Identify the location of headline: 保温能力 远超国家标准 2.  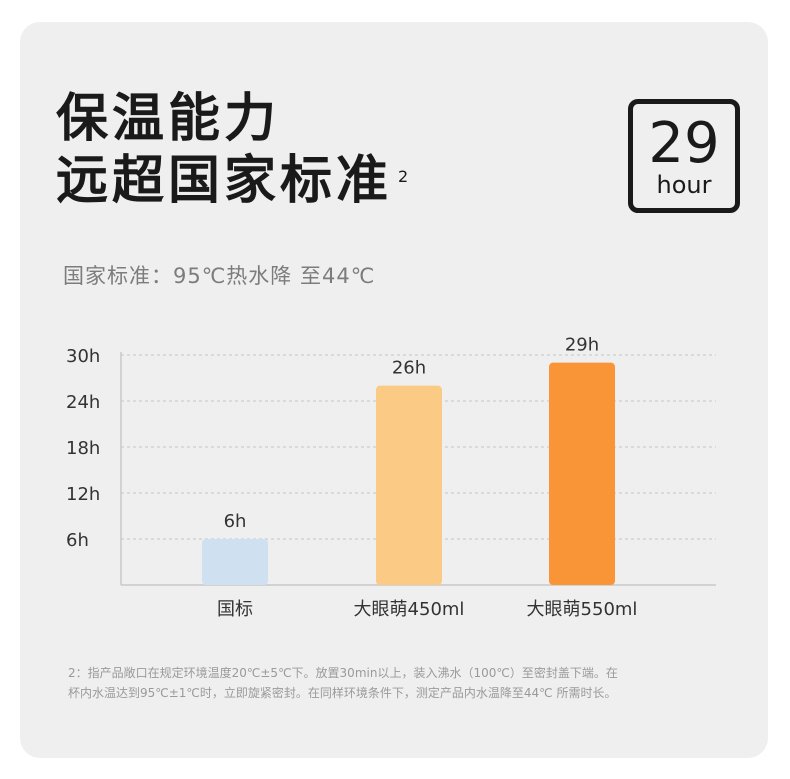
(232, 150).